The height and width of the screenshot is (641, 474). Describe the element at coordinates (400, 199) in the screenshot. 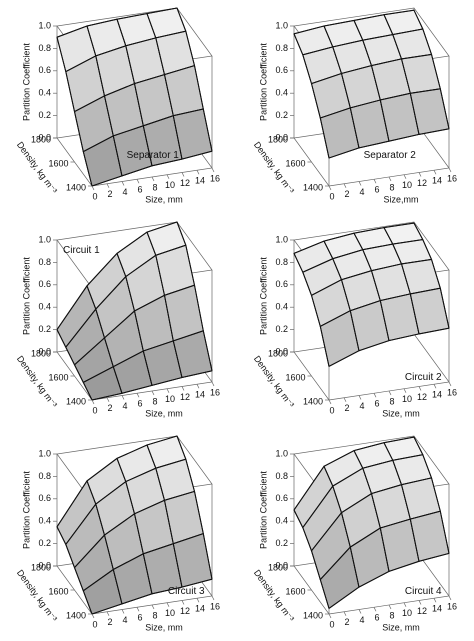

I see `x-axis-title: Size,mm` at that location.